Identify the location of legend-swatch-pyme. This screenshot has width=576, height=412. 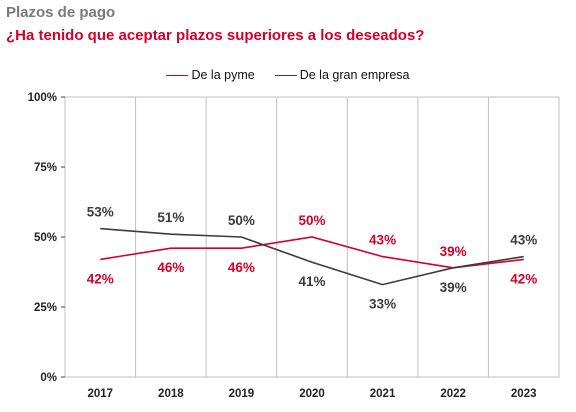
(177, 75).